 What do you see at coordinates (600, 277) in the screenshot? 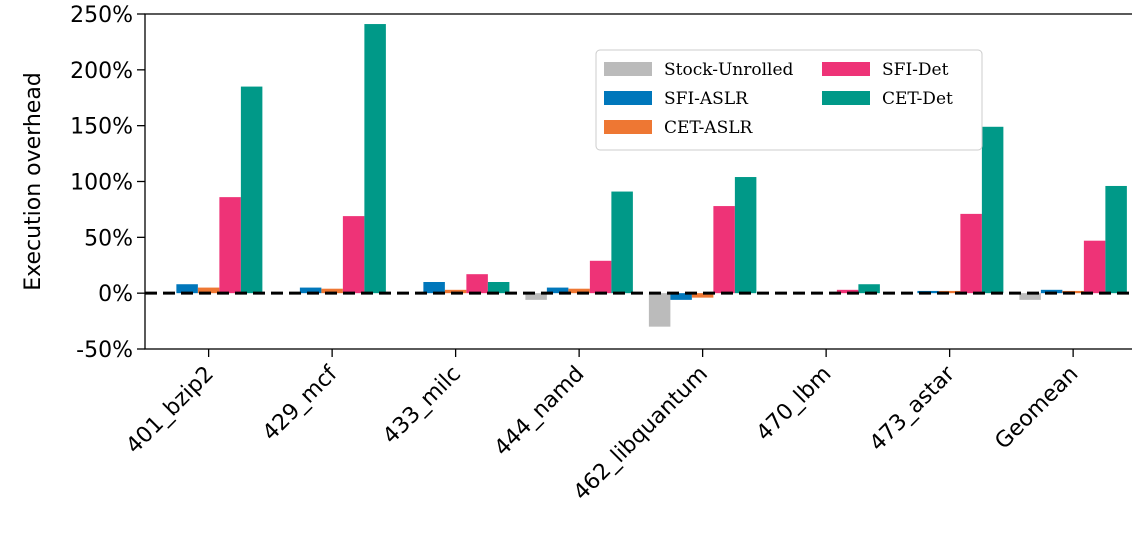
I see `bar-sfi-det-444-namd` at bounding box center [600, 277].